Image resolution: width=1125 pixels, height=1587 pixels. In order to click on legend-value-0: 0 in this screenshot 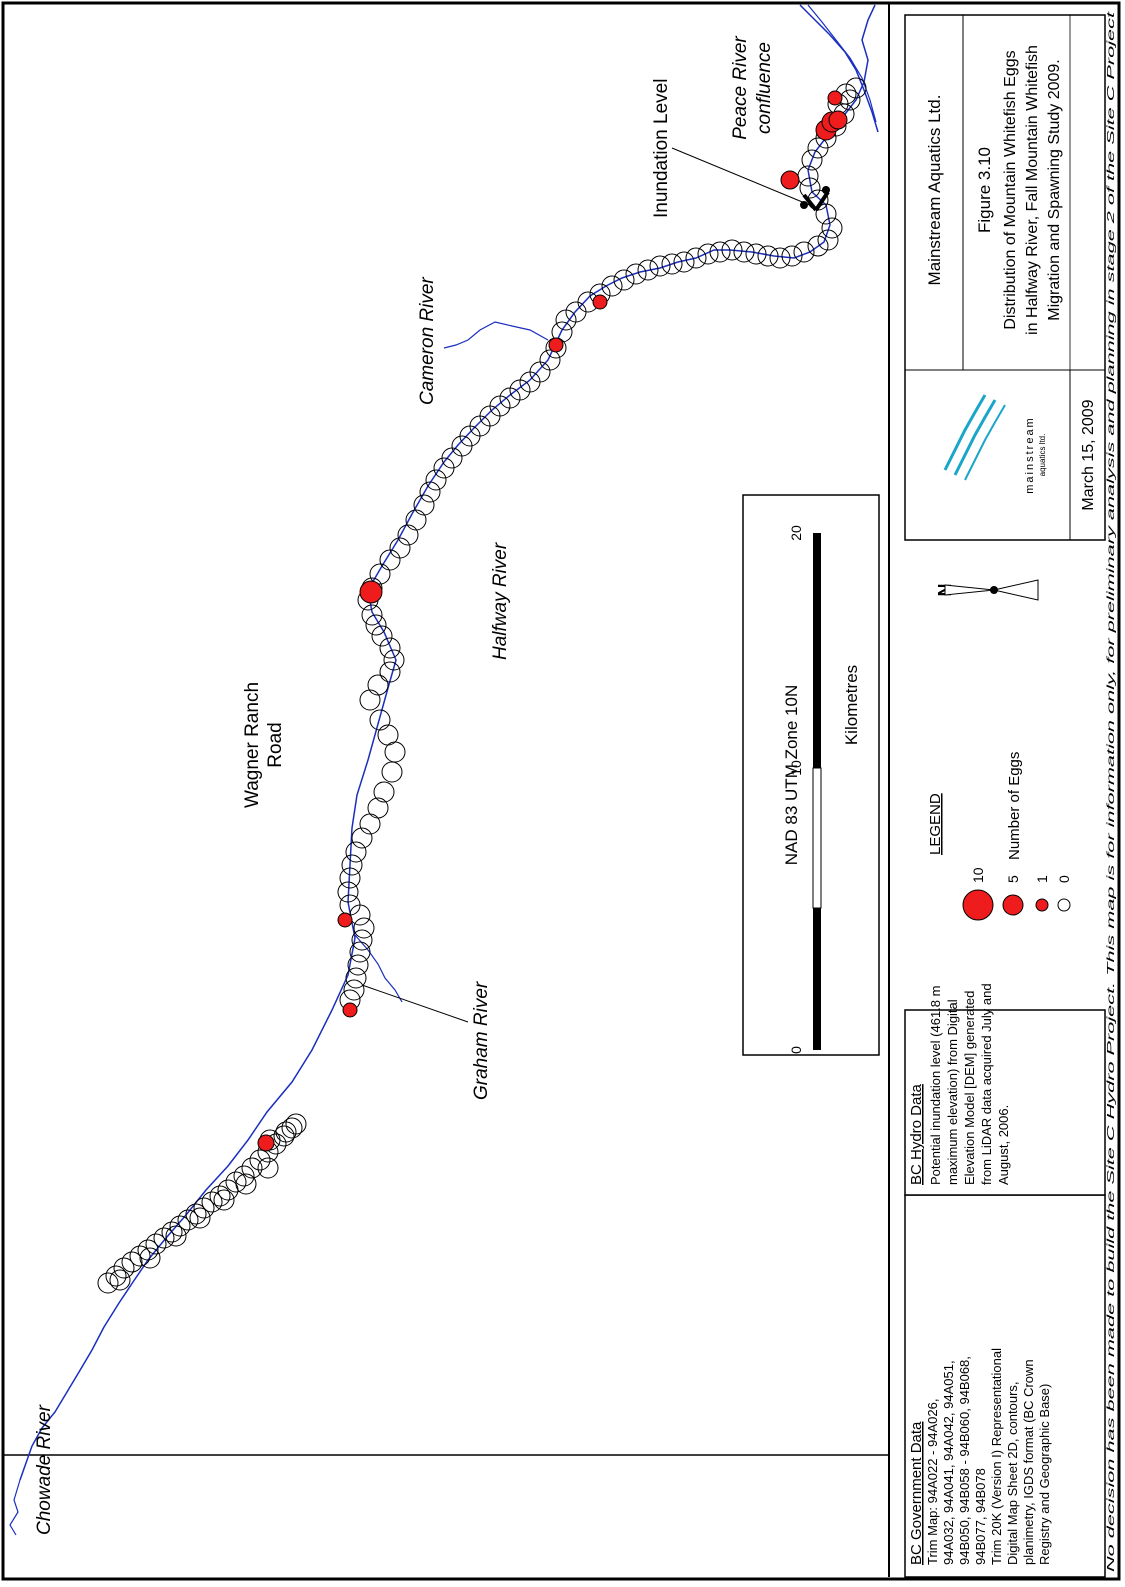, I will do `click(1064, 879)`.